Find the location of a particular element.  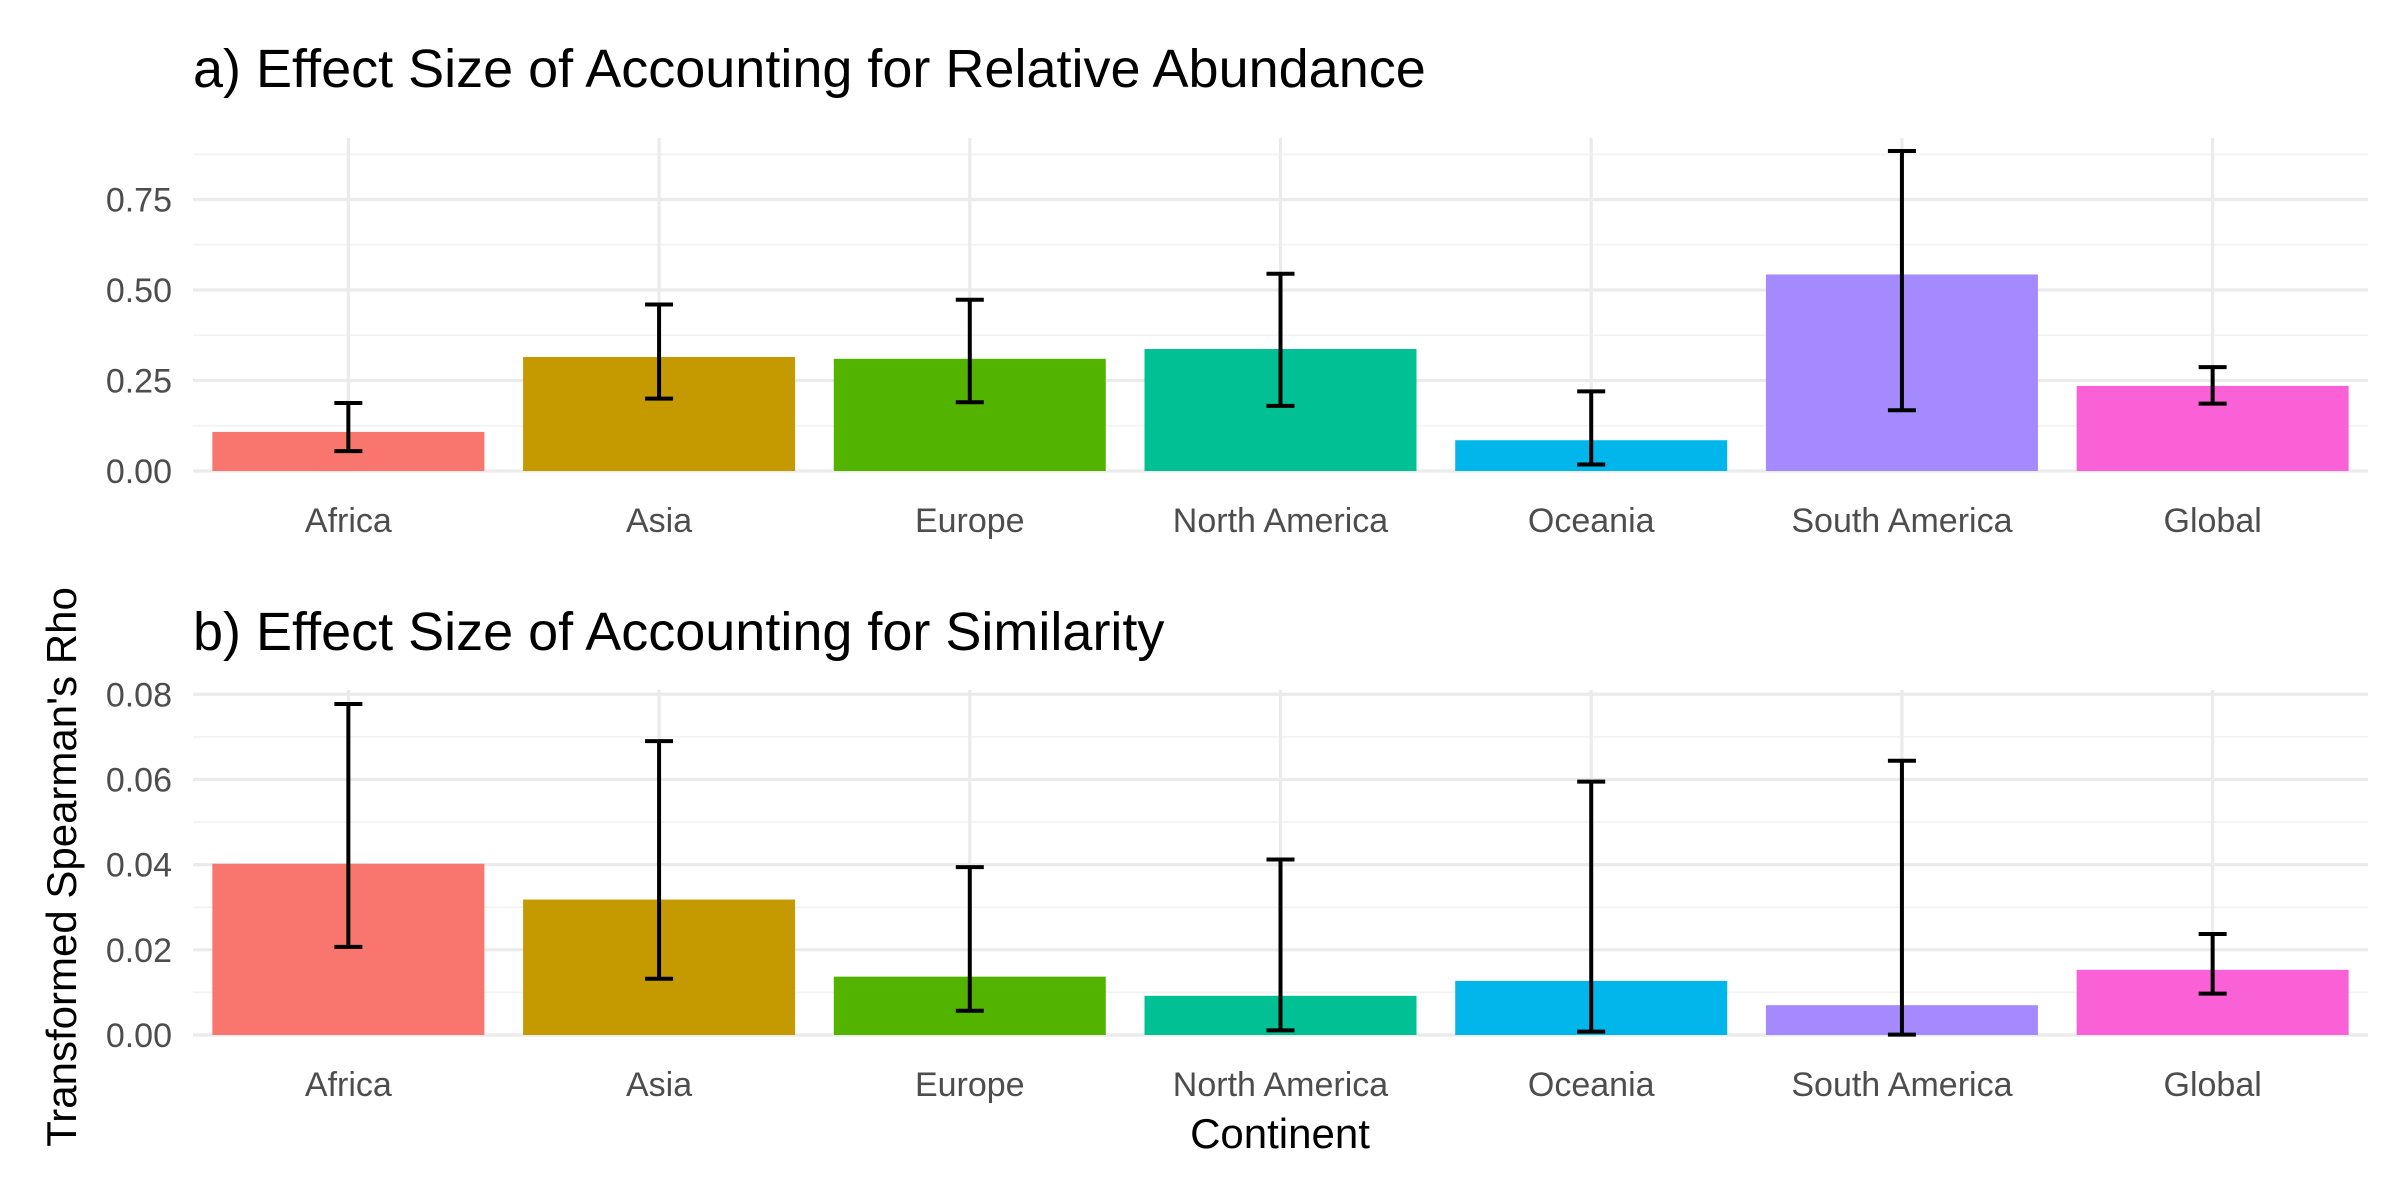

y-tick-label: 0.50 is located at coordinates (139, 291).